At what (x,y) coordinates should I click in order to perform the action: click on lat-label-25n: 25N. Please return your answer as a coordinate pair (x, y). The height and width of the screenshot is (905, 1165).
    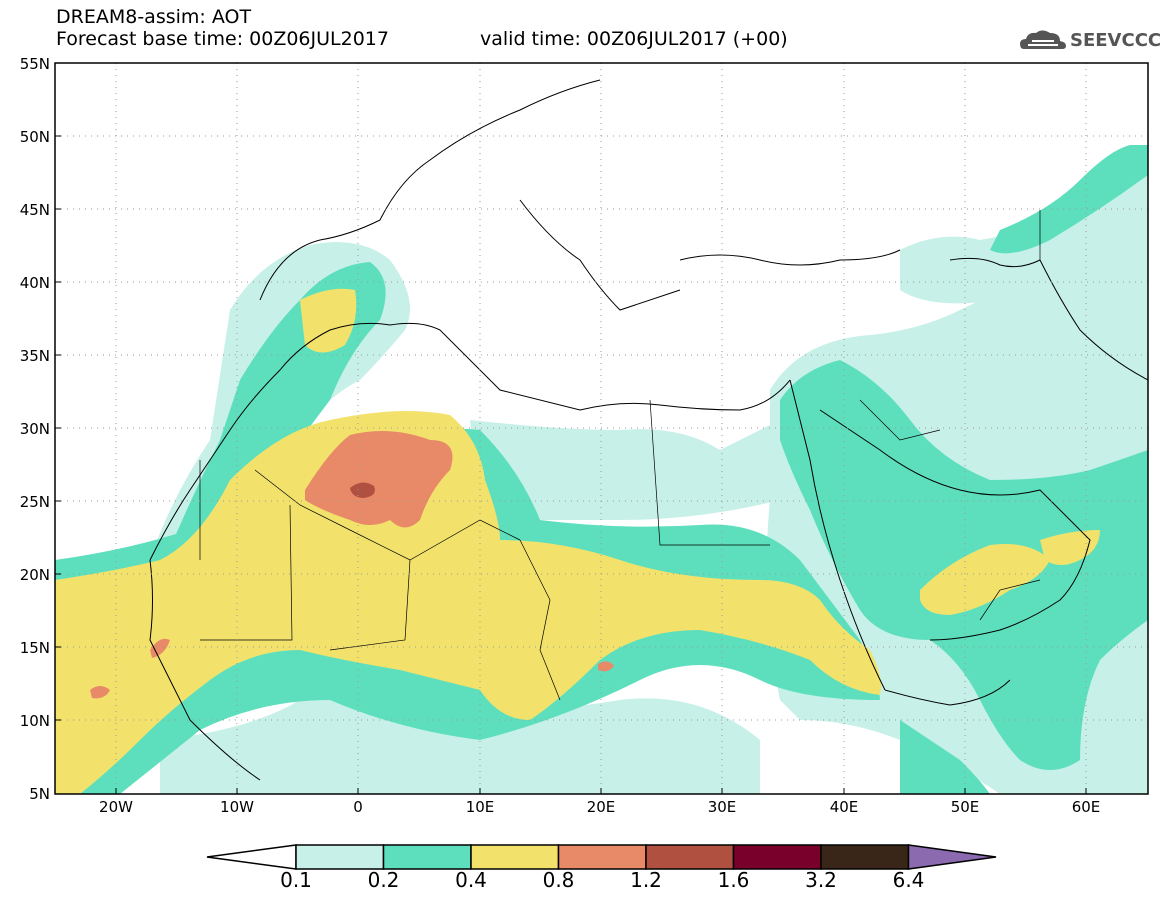
    Looking at the image, I should click on (34, 502).